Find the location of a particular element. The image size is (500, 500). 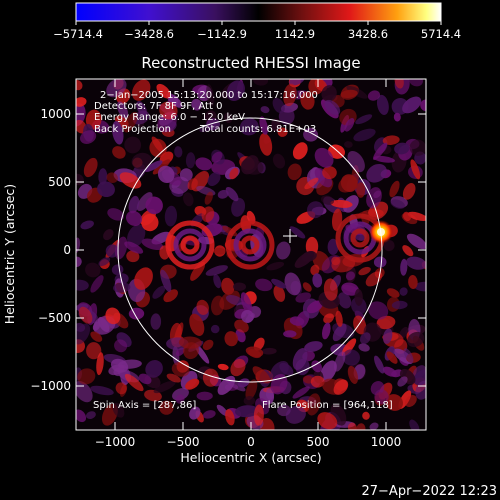

x-axis-label: Heliocentric X (arcsec) is located at coordinates (250, 457).